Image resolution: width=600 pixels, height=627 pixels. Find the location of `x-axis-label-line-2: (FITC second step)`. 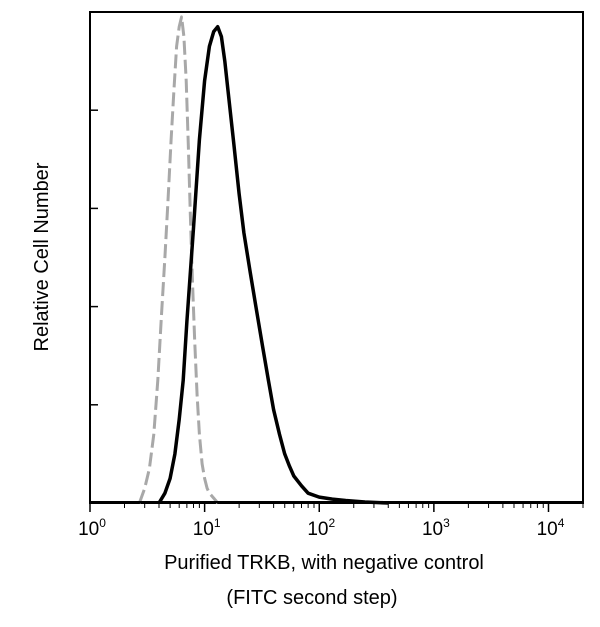

x-axis-label-line-2: (FITC second step) is located at coordinates (311, 598).